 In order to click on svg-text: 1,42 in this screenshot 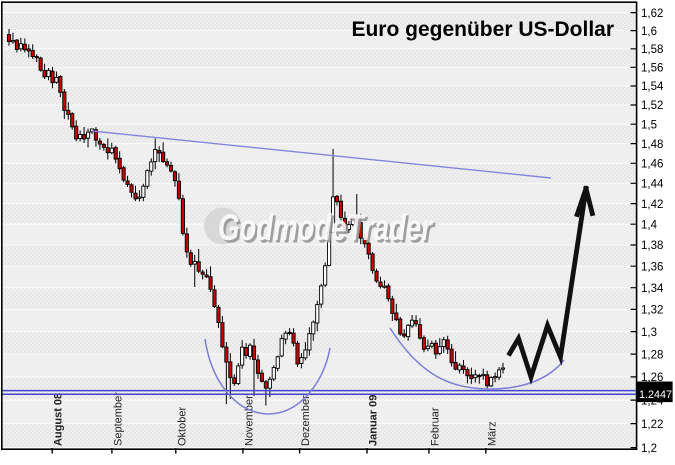, I will do `click(652, 205)`.